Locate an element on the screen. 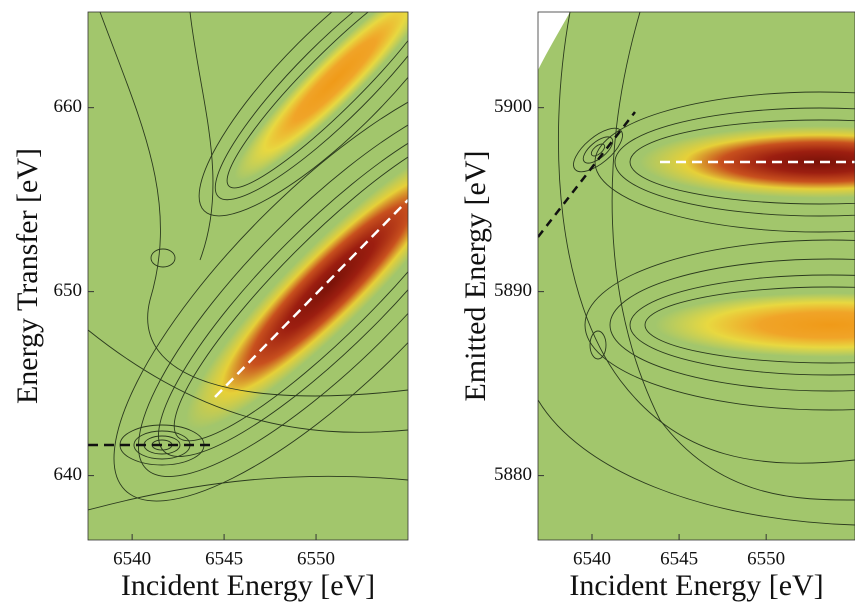  y-axis-label: Emitted Energy [eV] is located at coordinates (475, 275).